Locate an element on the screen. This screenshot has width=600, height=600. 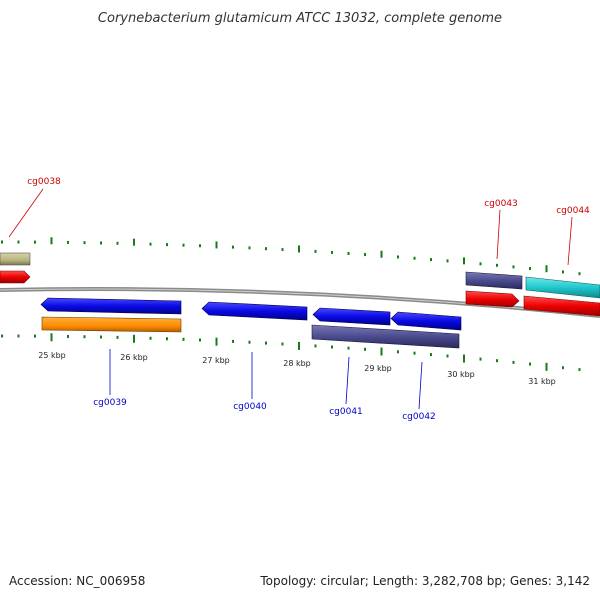
gene-cg0043-cds is located at coordinates (492, 299).